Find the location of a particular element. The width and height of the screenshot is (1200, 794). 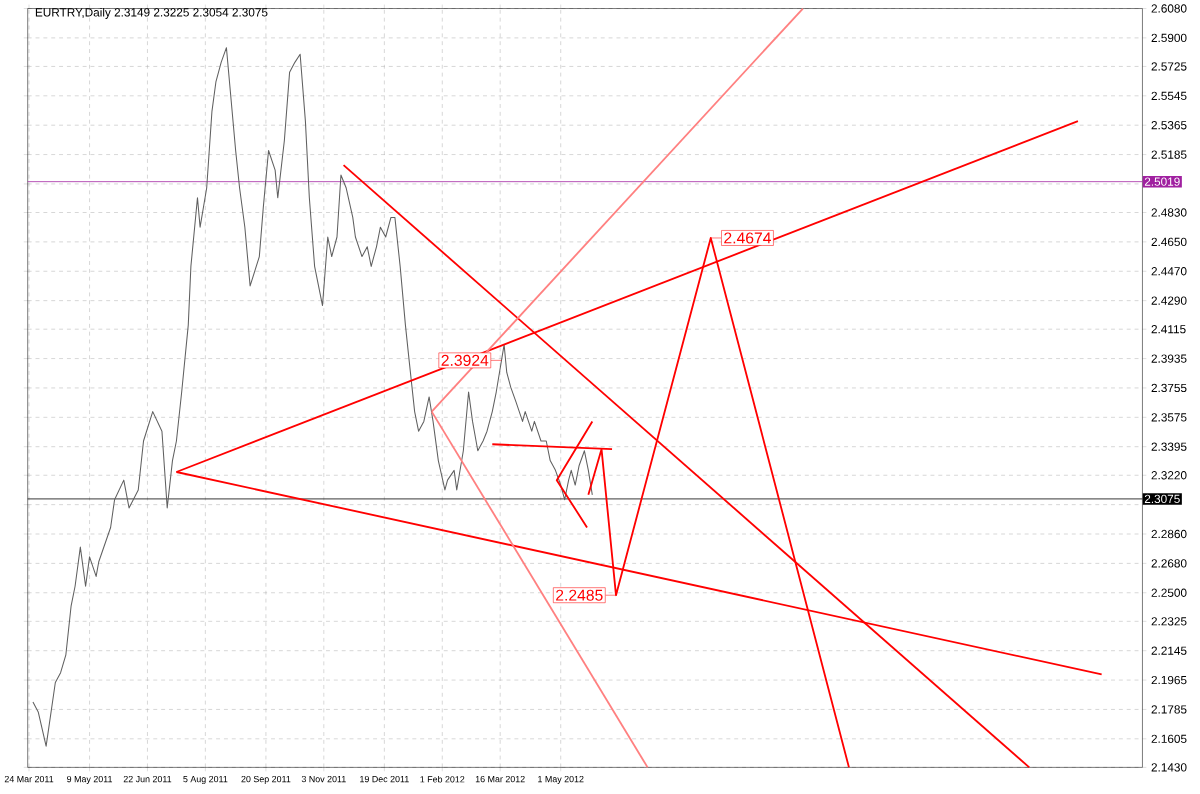

x-tick-label: 19 Dec 2011 is located at coordinates (384, 779).